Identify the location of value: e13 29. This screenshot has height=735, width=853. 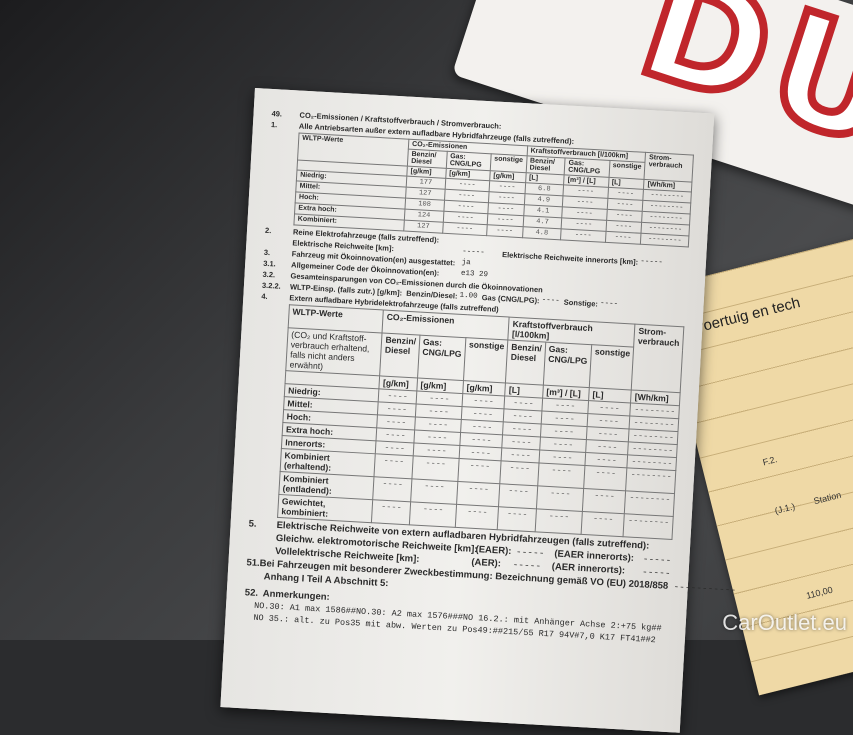
(474, 274).